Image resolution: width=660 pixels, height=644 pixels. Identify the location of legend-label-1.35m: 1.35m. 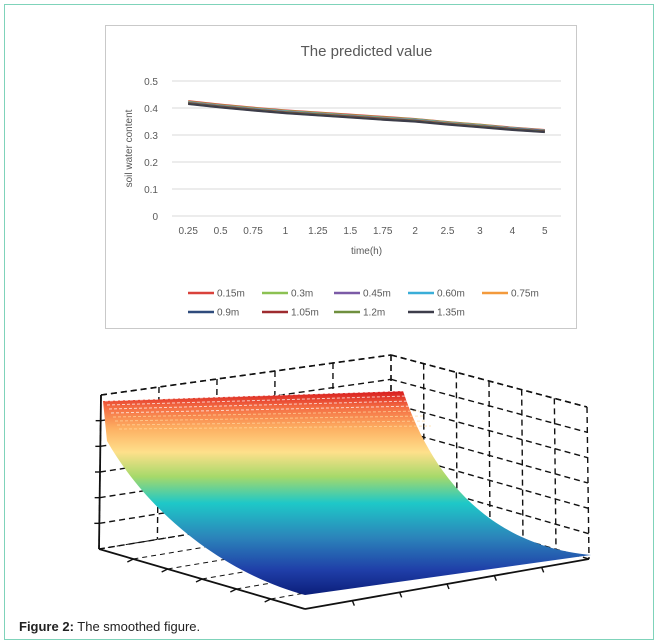
(451, 313).